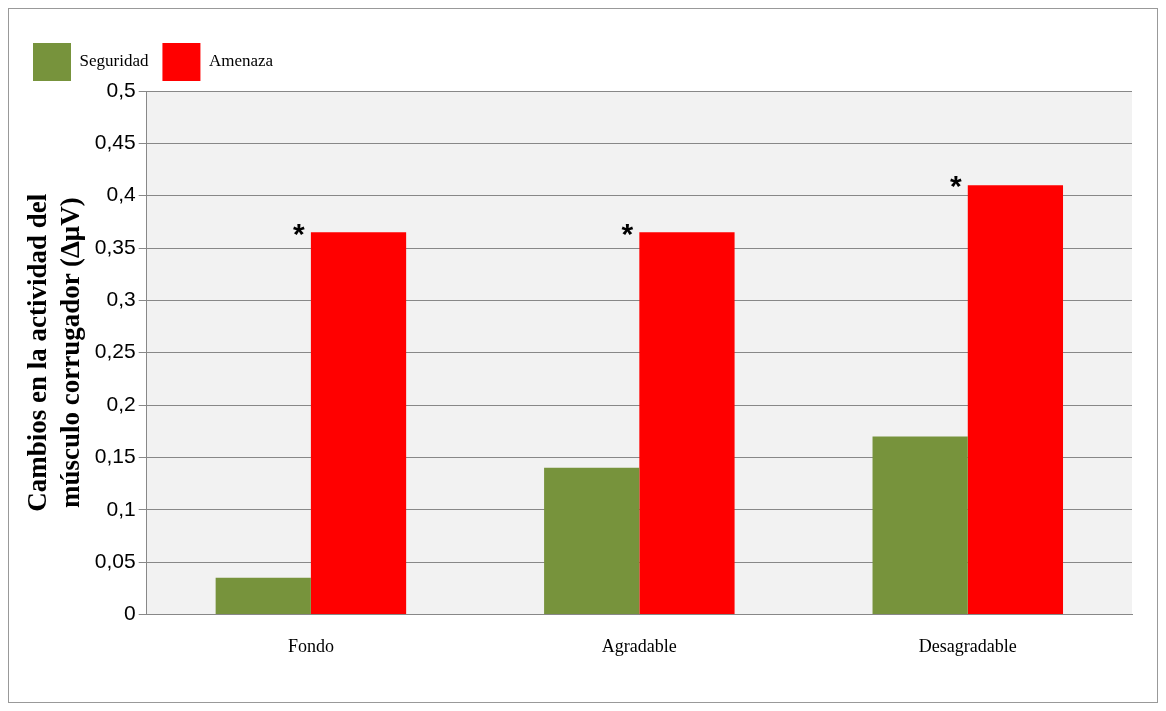 The height and width of the screenshot is (711, 1166). I want to click on x-tick-label: Desagradable, so click(967, 645).